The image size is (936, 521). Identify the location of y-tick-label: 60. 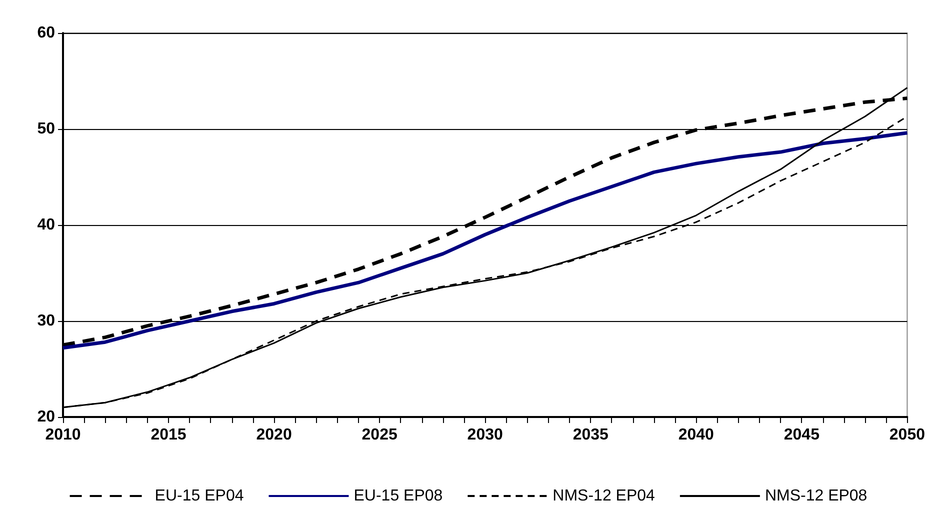
(46, 33).